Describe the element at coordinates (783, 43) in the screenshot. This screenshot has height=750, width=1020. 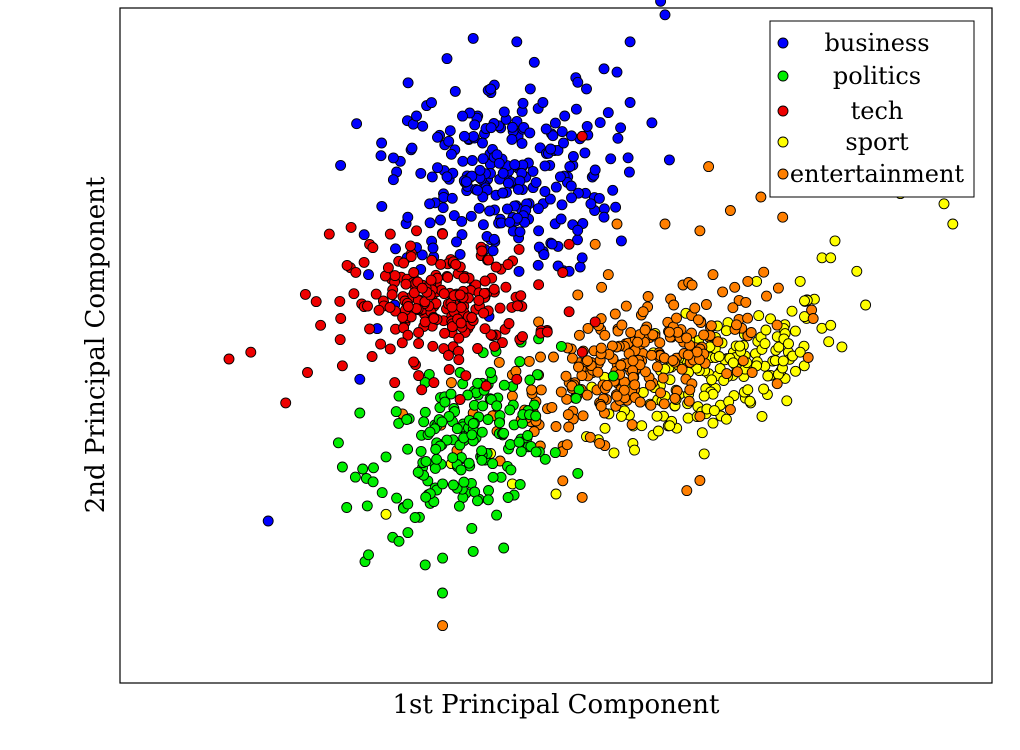
I see `legend-marker-business` at that location.